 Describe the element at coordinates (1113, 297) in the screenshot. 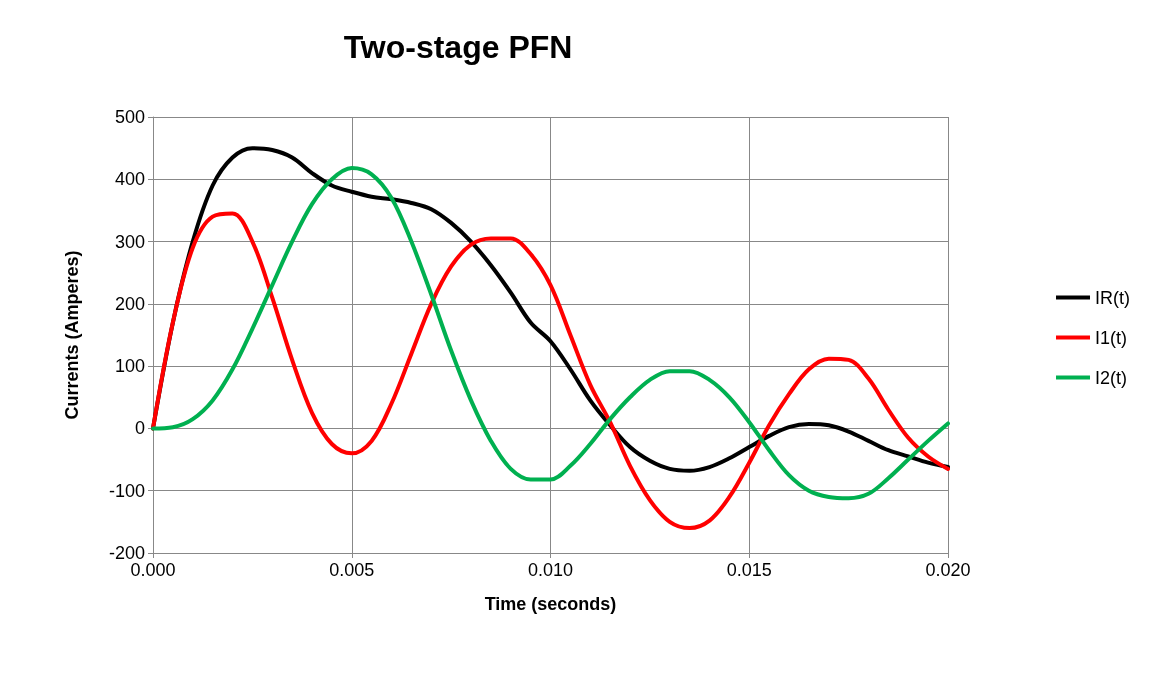

I see `legend-label: IR(t)` at that location.